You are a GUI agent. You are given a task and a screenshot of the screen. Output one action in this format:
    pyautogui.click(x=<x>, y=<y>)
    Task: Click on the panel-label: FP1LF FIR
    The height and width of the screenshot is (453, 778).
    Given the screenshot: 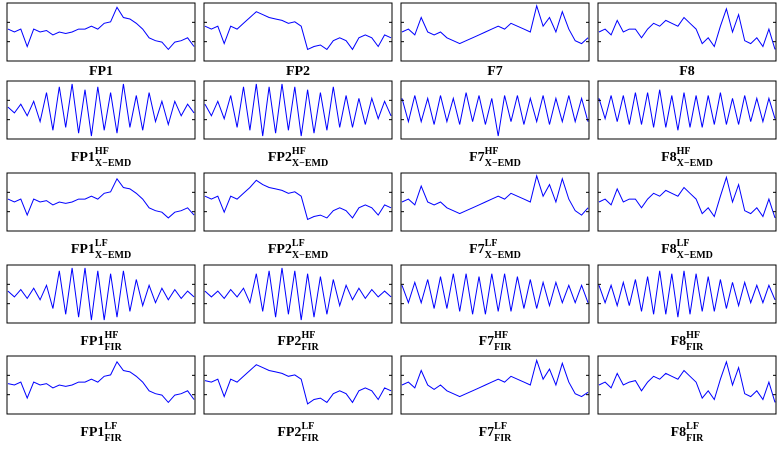 What is the action you would take?
    pyautogui.click(x=101, y=432)
    